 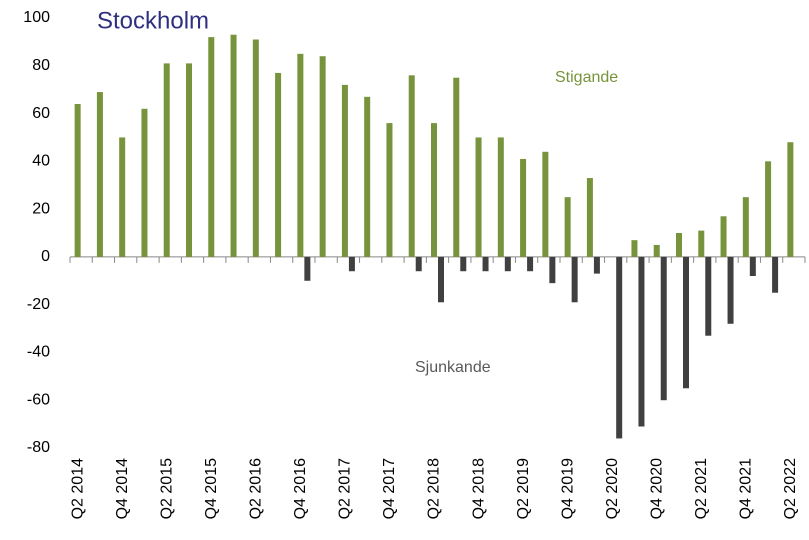 I want to click on x-tick-label: Q4 2020, so click(x=656, y=488).